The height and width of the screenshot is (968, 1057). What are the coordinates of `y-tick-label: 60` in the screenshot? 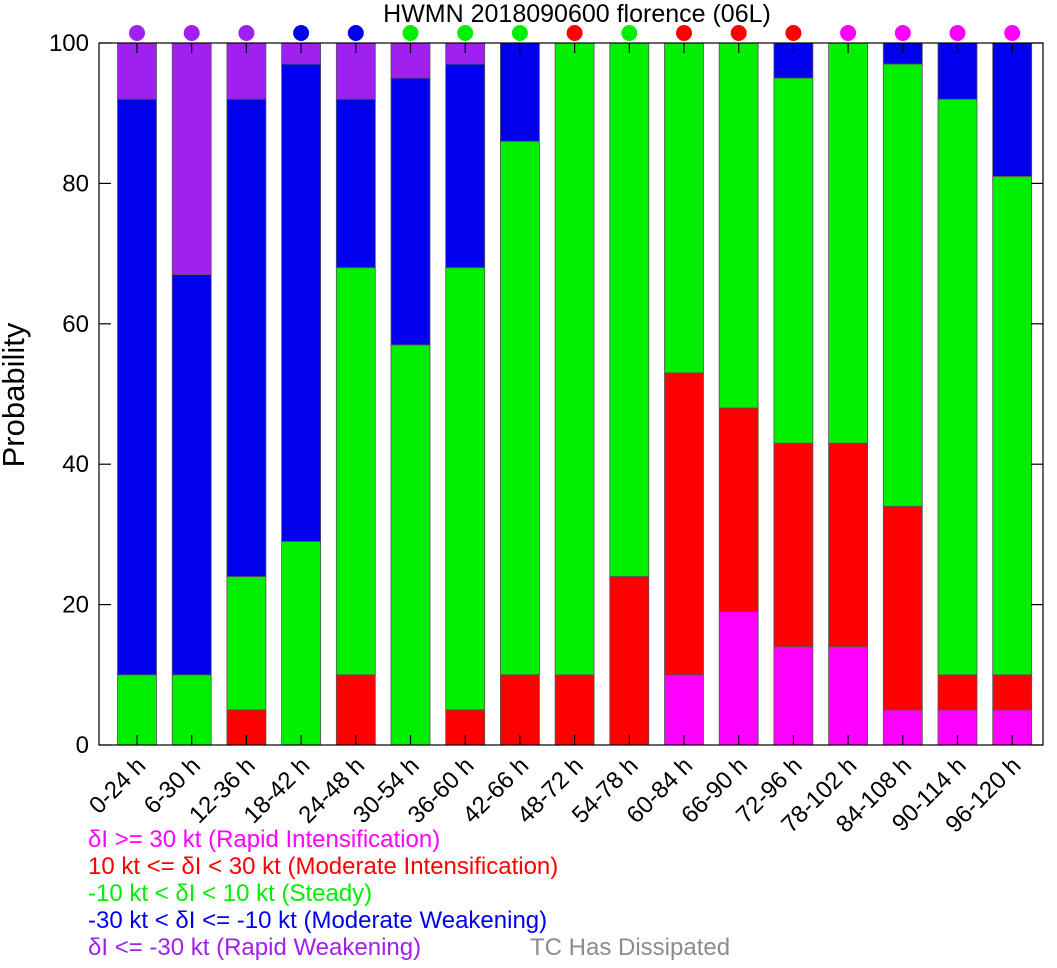 It's located at (75, 324).